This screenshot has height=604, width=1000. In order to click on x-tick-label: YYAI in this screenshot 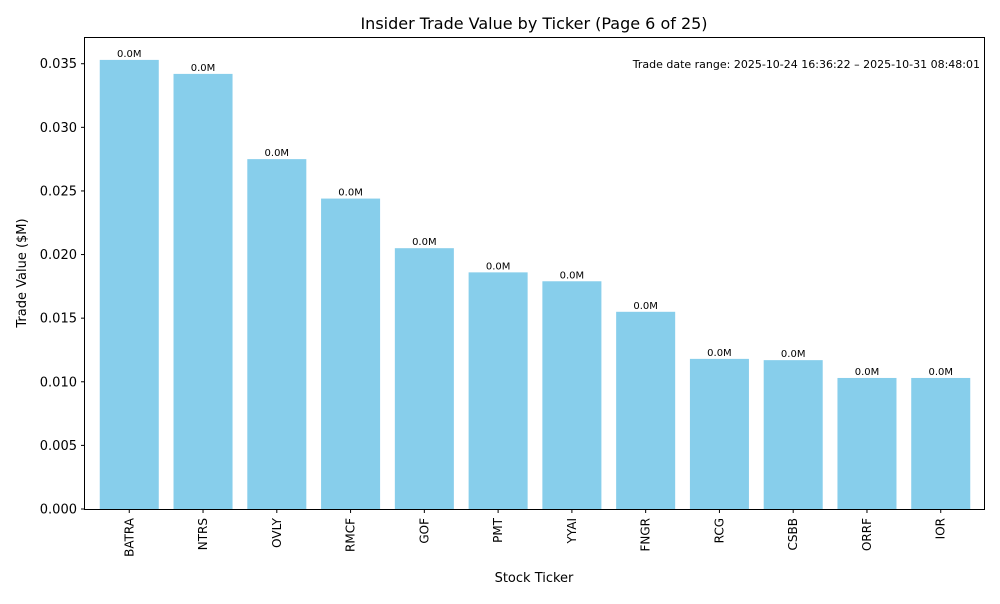, I will do `click(572, 531)`.